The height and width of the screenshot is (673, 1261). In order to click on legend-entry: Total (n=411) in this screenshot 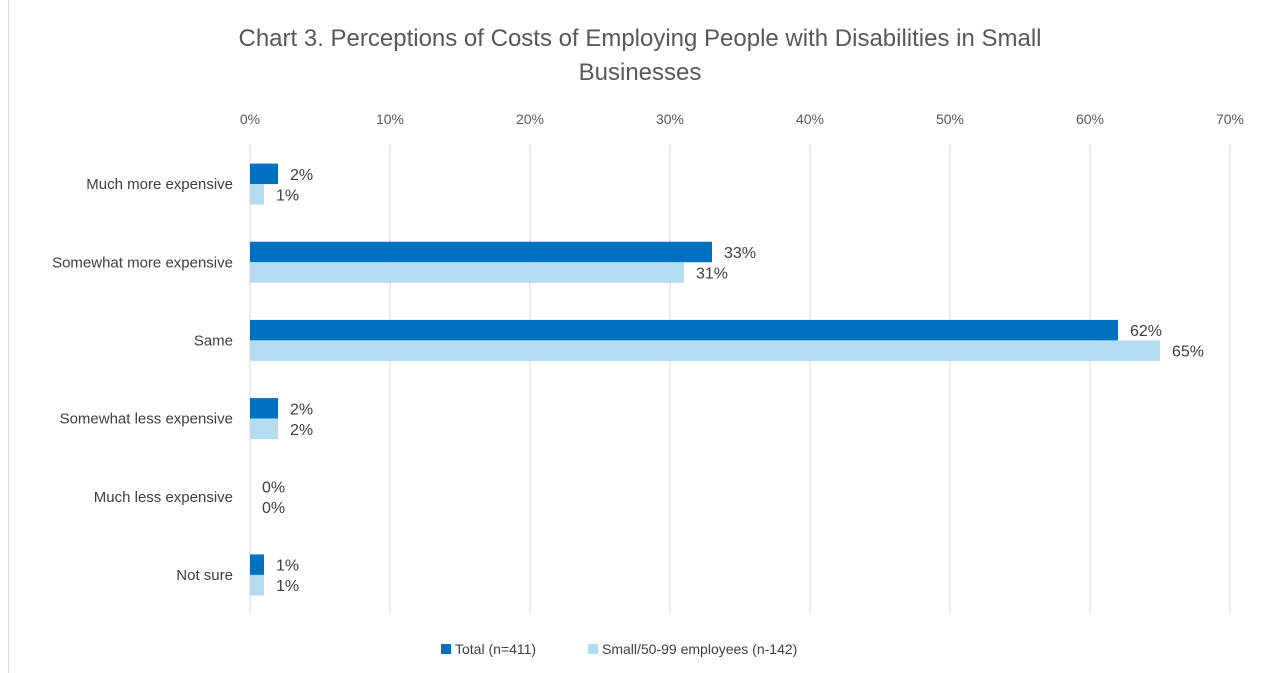, I will do `click(495, 649)`.